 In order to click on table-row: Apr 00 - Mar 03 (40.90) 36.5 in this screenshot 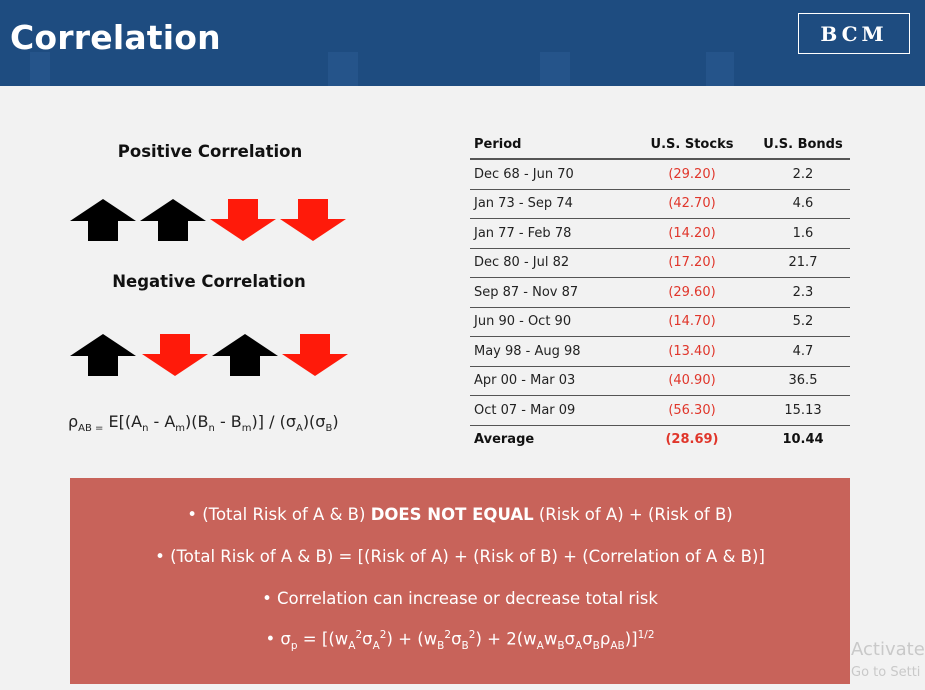, I will do `click(660, 381)`.